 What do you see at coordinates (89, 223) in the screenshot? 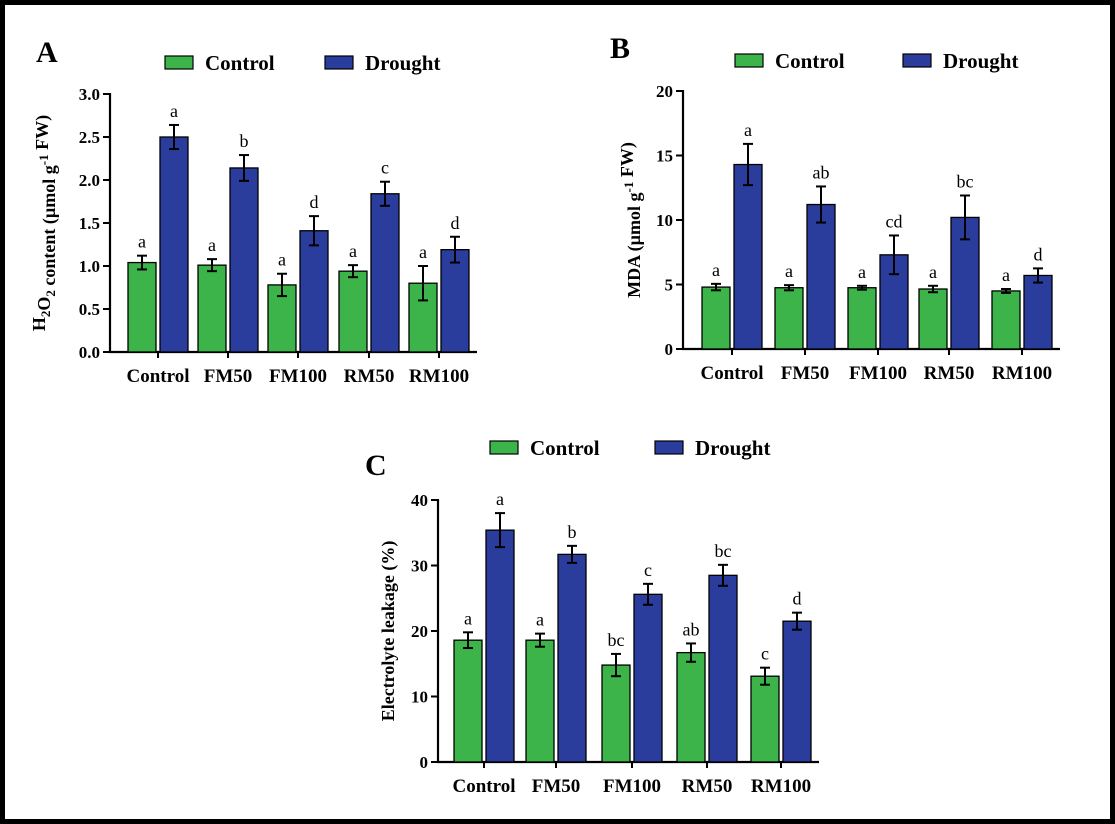
I see `y-tick-label: 1.5` at bounding box center [89, 223].